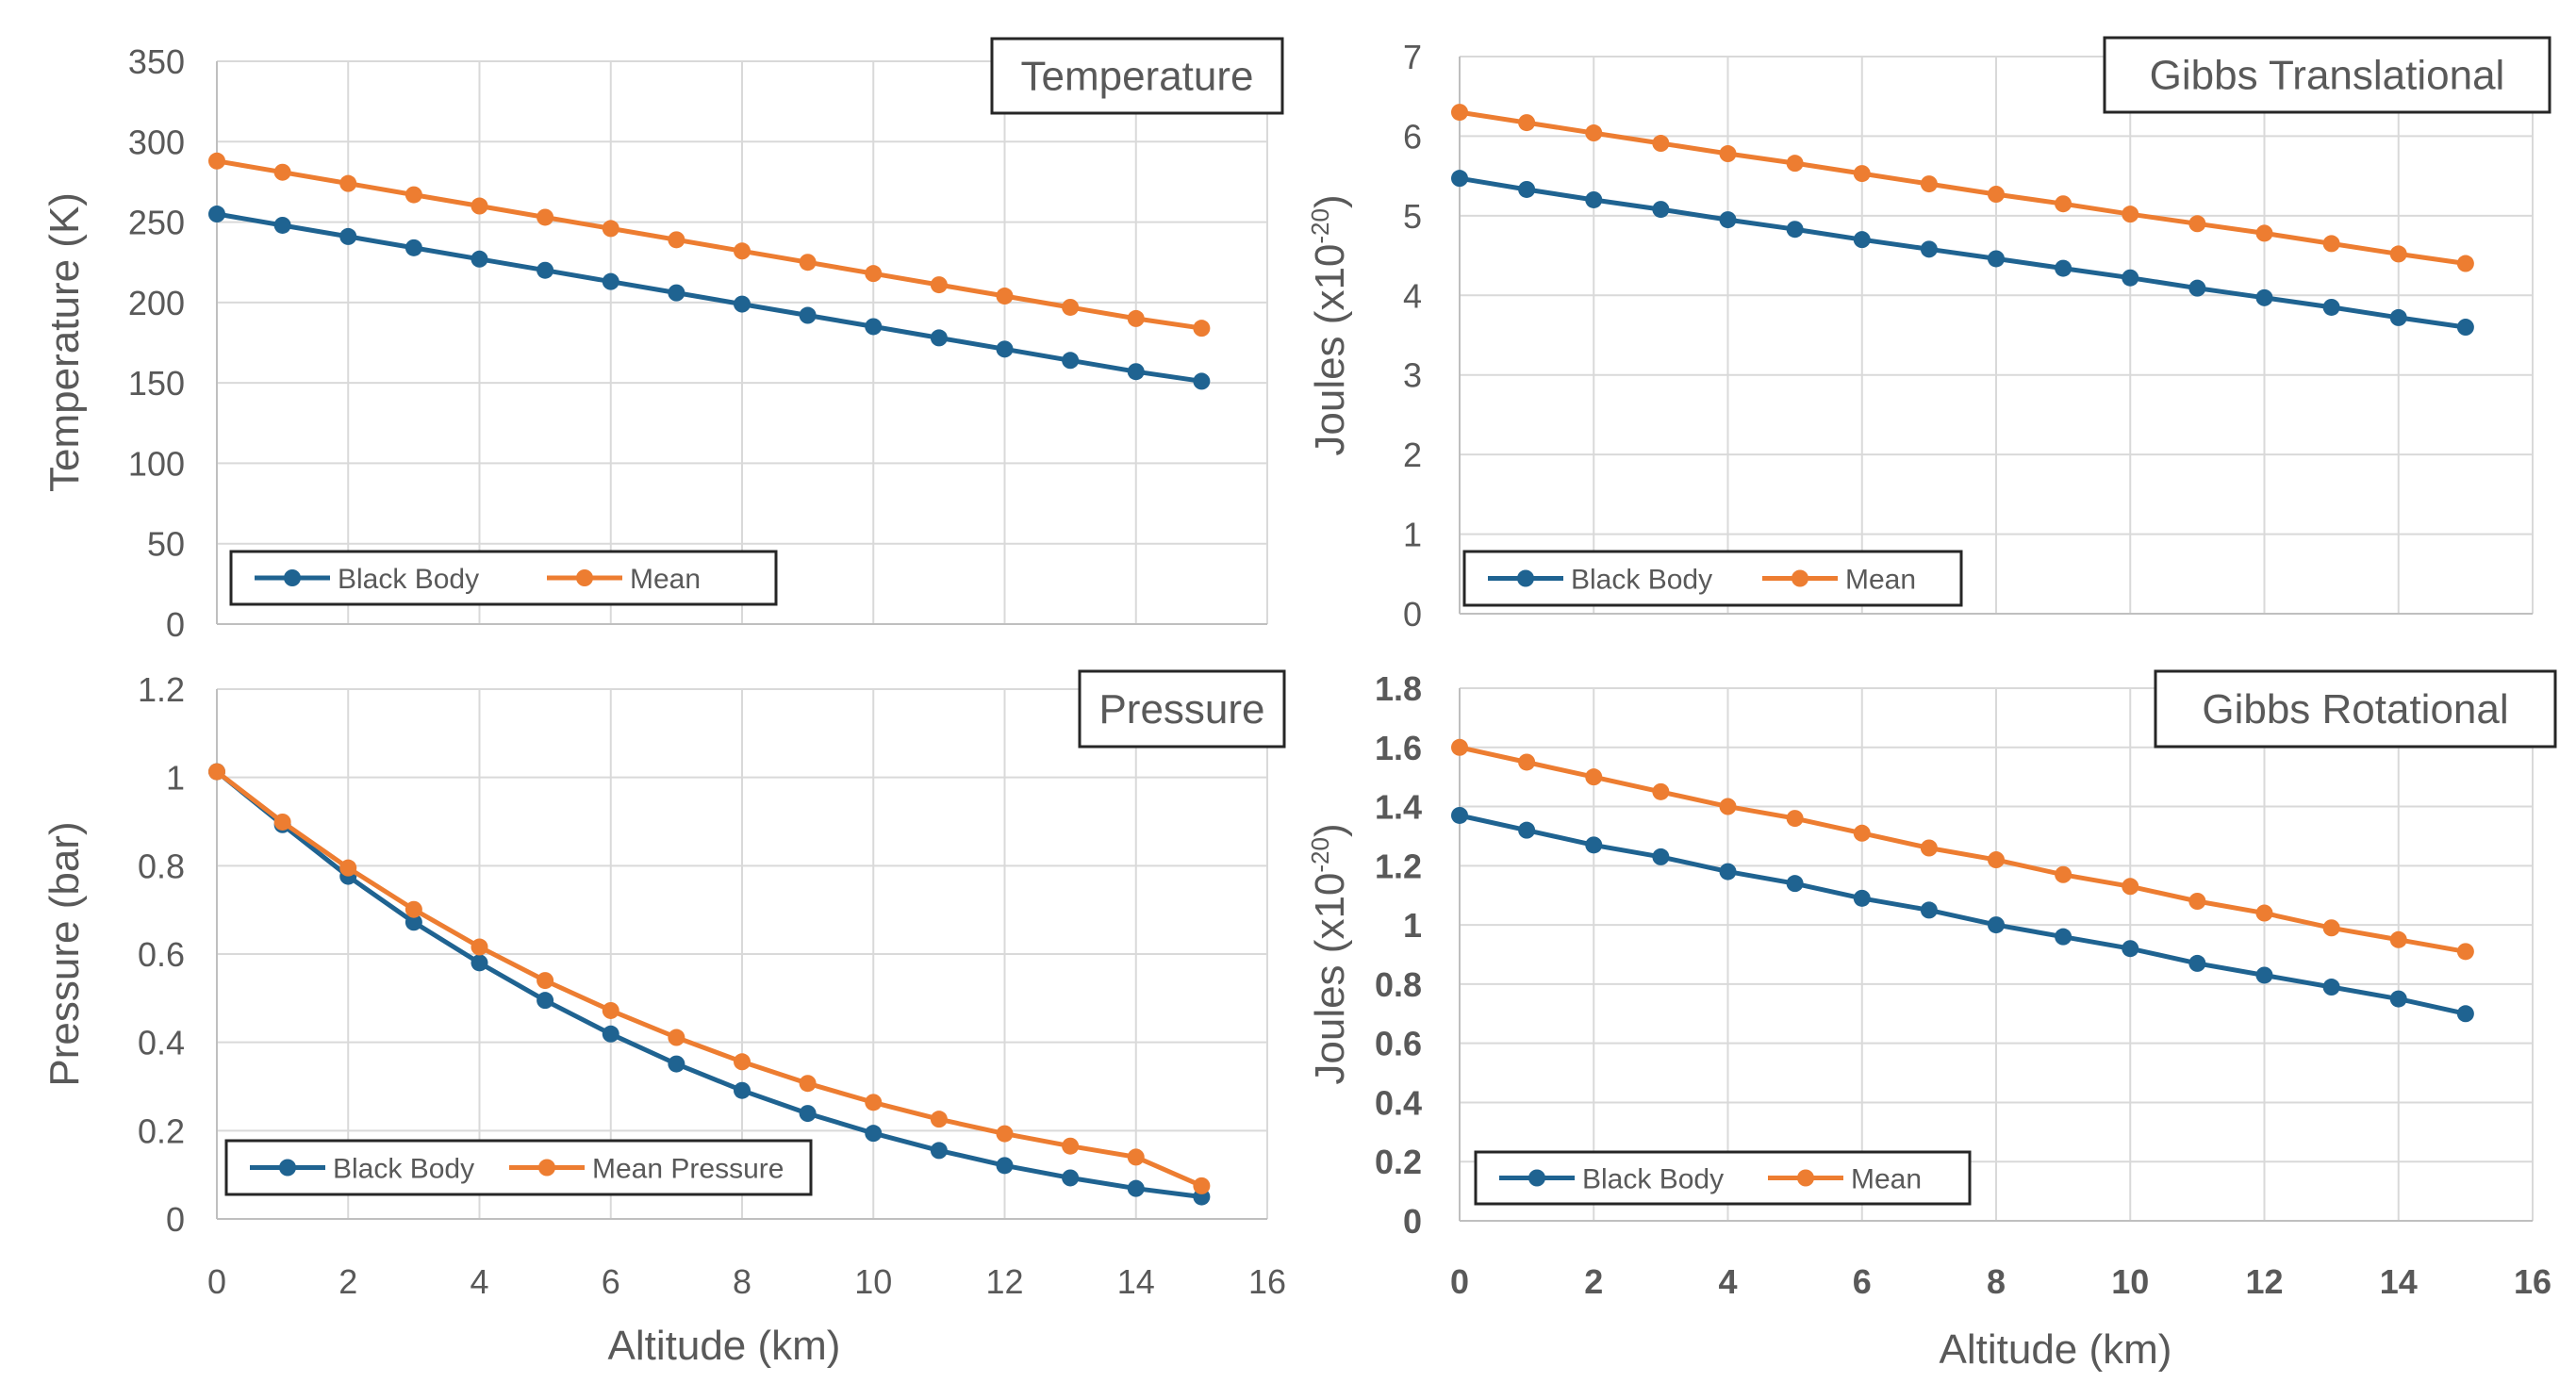 This screenshot has height=1399, width=2576. What do you see at coordinates (1412, 57) in the screenshot?
I see `y-tick-label: 7` at bounding box center [1412, 57].